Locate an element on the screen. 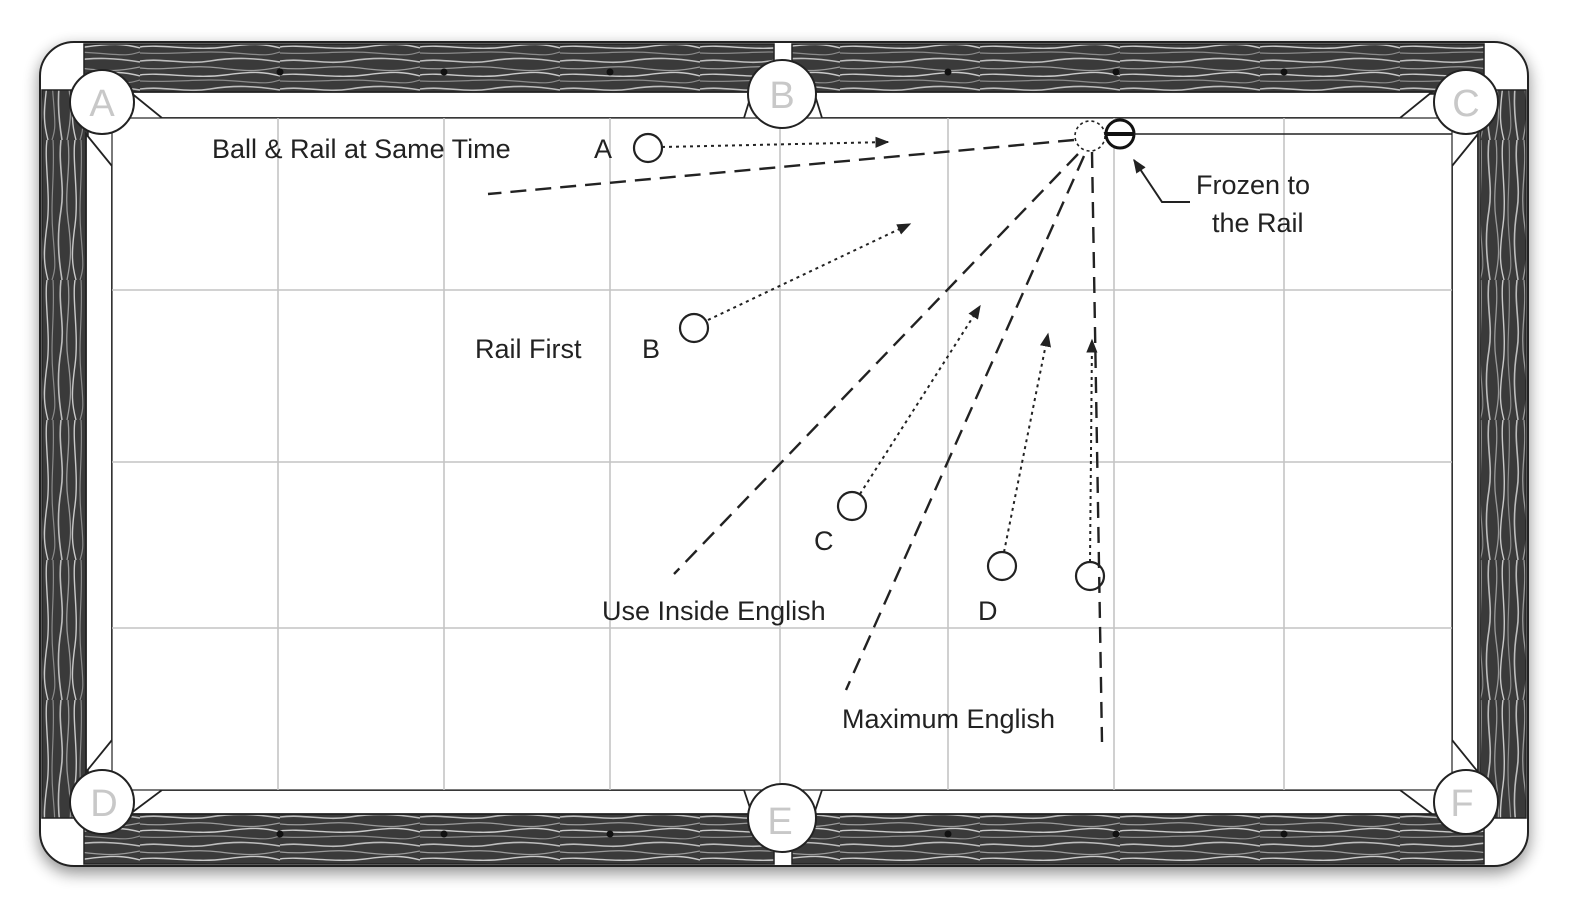  pocket-f is located at coordinates (1466, 802).